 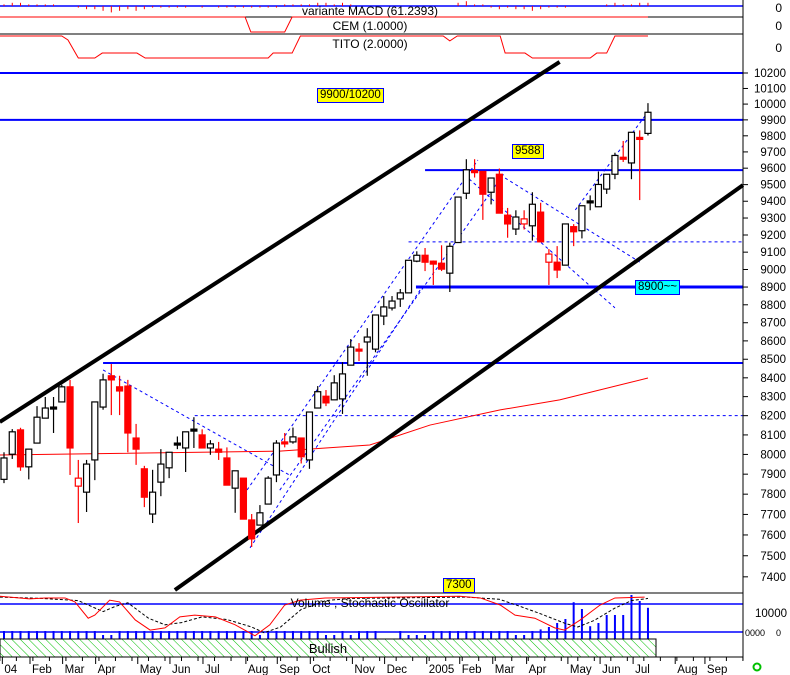 I want to click on macd-zero-label: 0, so click(x=778, y=8).